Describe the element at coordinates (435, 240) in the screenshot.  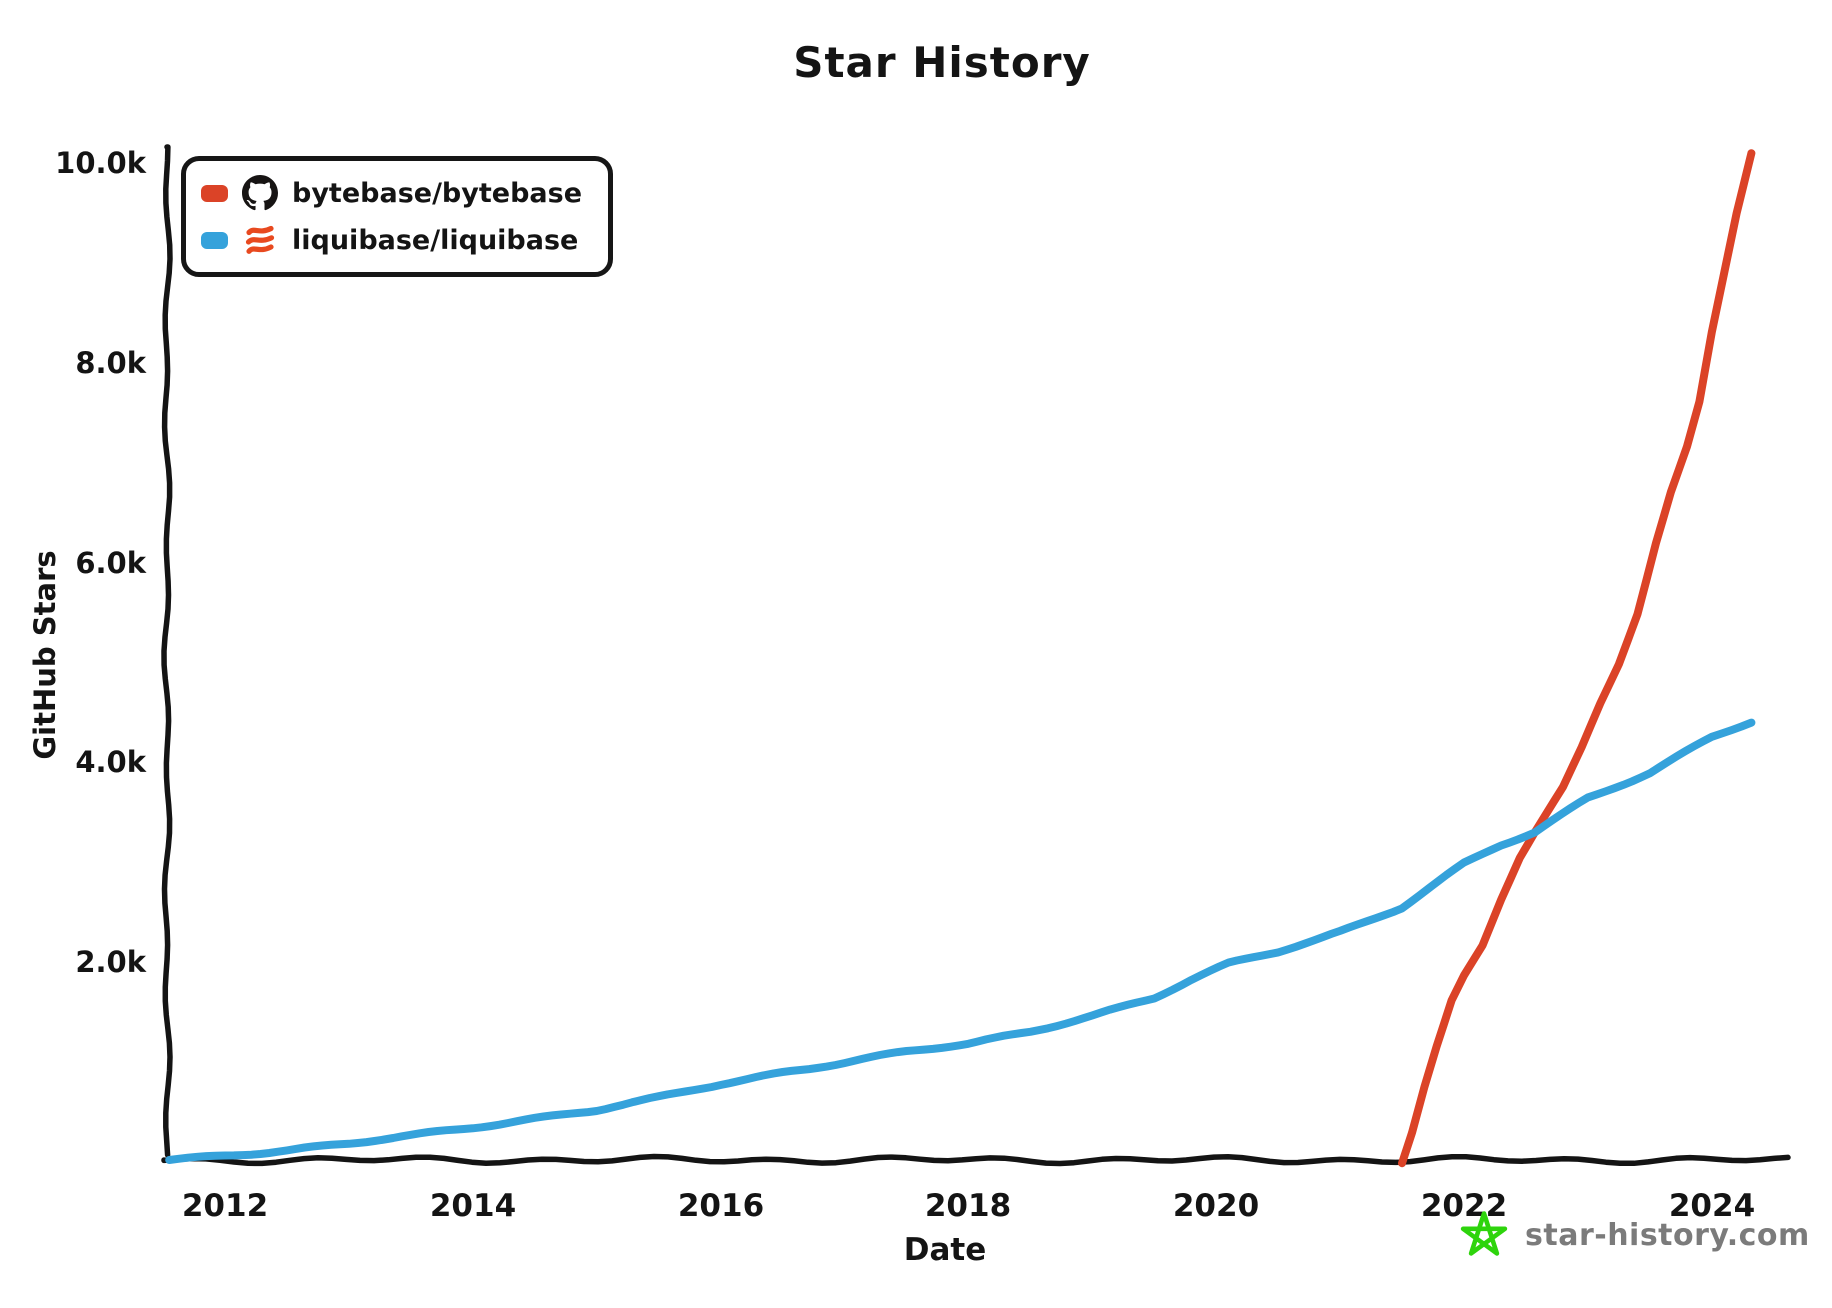
I see `legend-label-liquibase: liquibase/liquibase` at that location.